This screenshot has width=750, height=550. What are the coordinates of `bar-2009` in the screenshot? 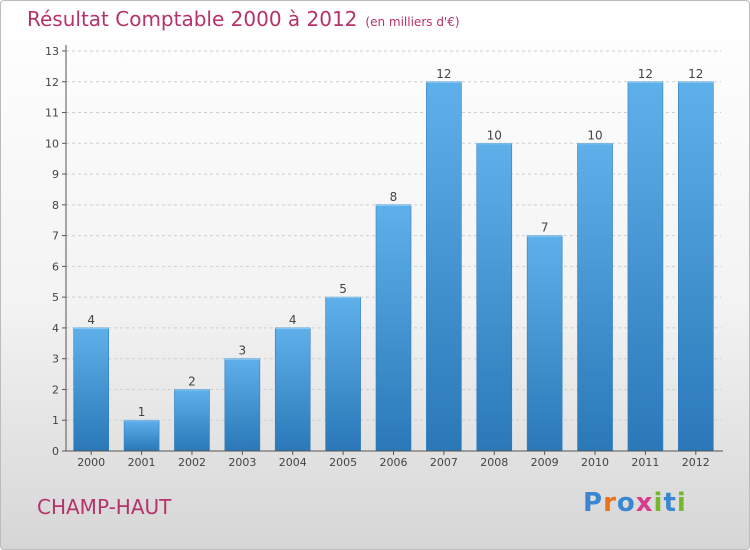 It's located at (544, 343).